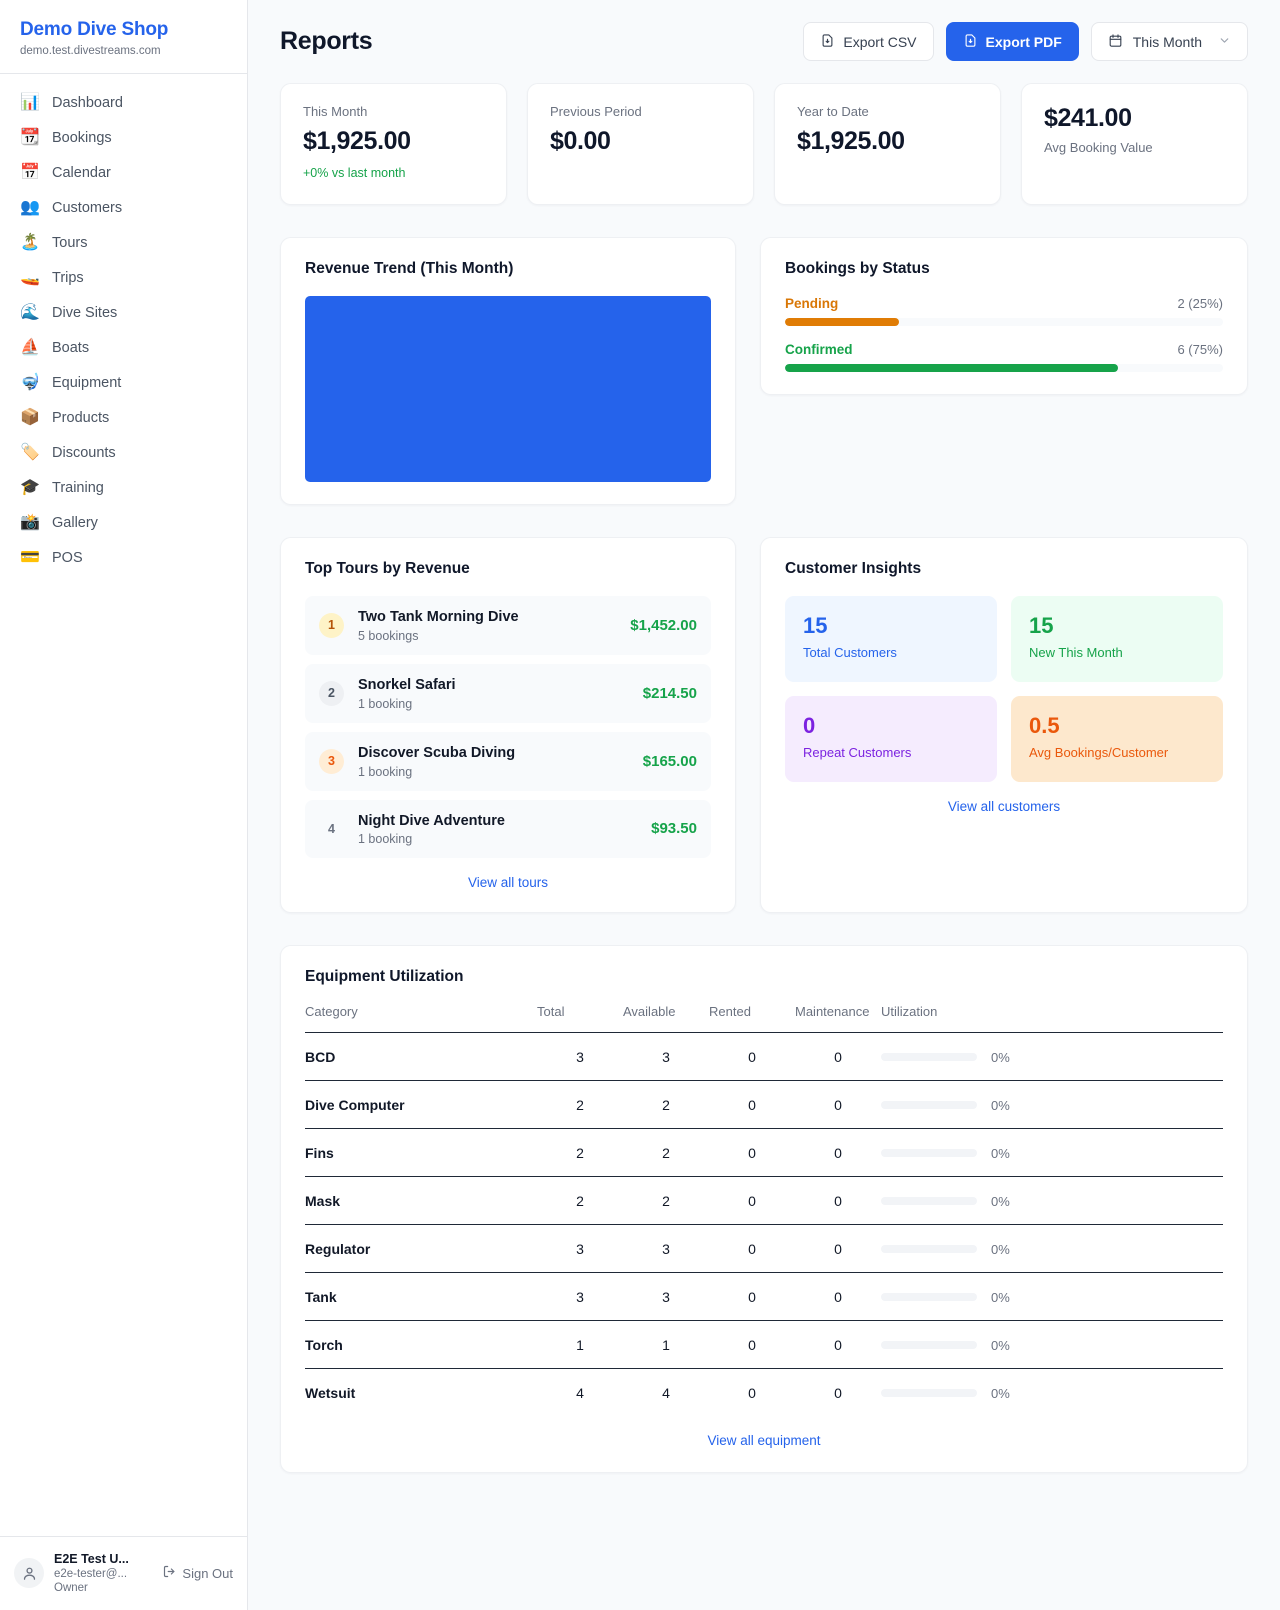  Describe the element at coordinates (827, 42) in the screenshot. I see `file-download-icon` at that location.